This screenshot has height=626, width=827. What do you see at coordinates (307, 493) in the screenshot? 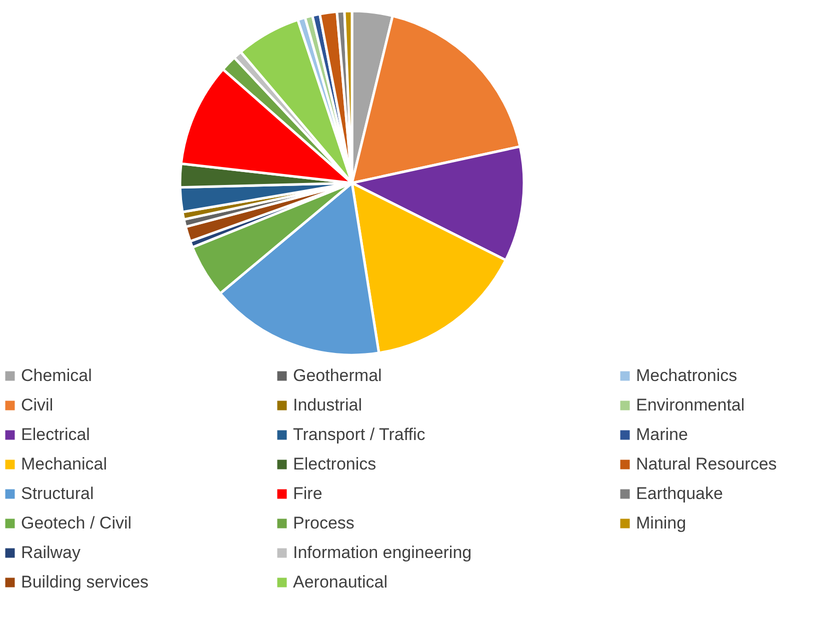
I see `legend-label: Fire` at bounding box center [307, 493].